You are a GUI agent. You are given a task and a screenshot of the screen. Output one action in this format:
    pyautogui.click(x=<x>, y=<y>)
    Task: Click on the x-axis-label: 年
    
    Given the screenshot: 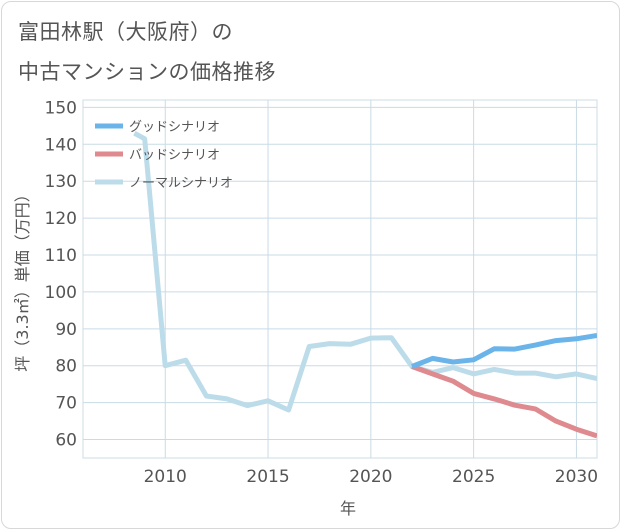 What is the action you would take?
    pyautogui.click(x=348, y=508)
    